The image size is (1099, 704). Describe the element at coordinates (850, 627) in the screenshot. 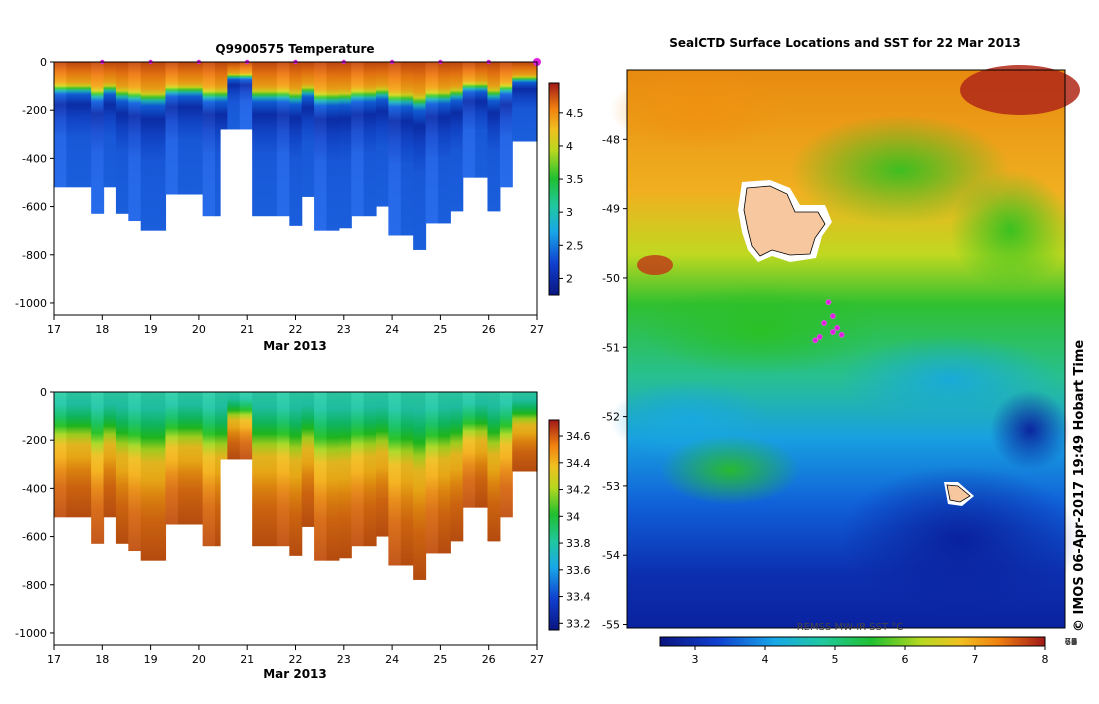

I see `sst-colorbar-label: REMSS MW-IR SST °C` at that location.